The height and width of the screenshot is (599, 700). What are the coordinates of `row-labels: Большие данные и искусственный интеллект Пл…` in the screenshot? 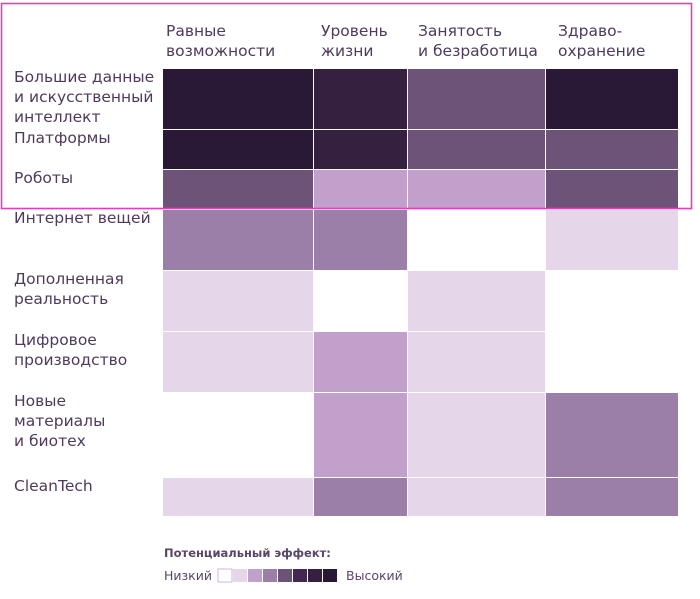 It's located at (84, 281).